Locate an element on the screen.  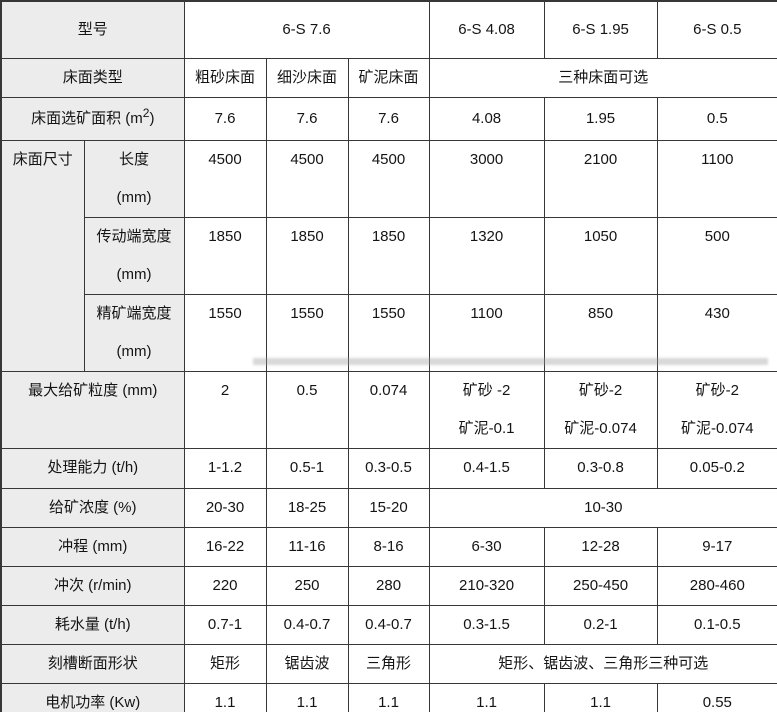
data-cell: 1100 is located at coordinates (716, 178).